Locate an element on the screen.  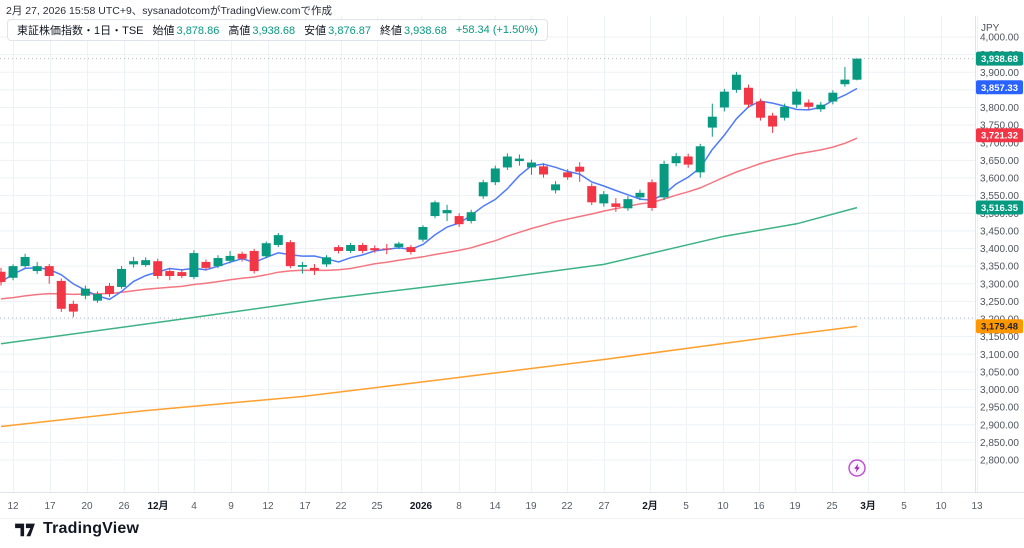
price-tick-label: 3,050.00 is located at coordinates (999, 372).